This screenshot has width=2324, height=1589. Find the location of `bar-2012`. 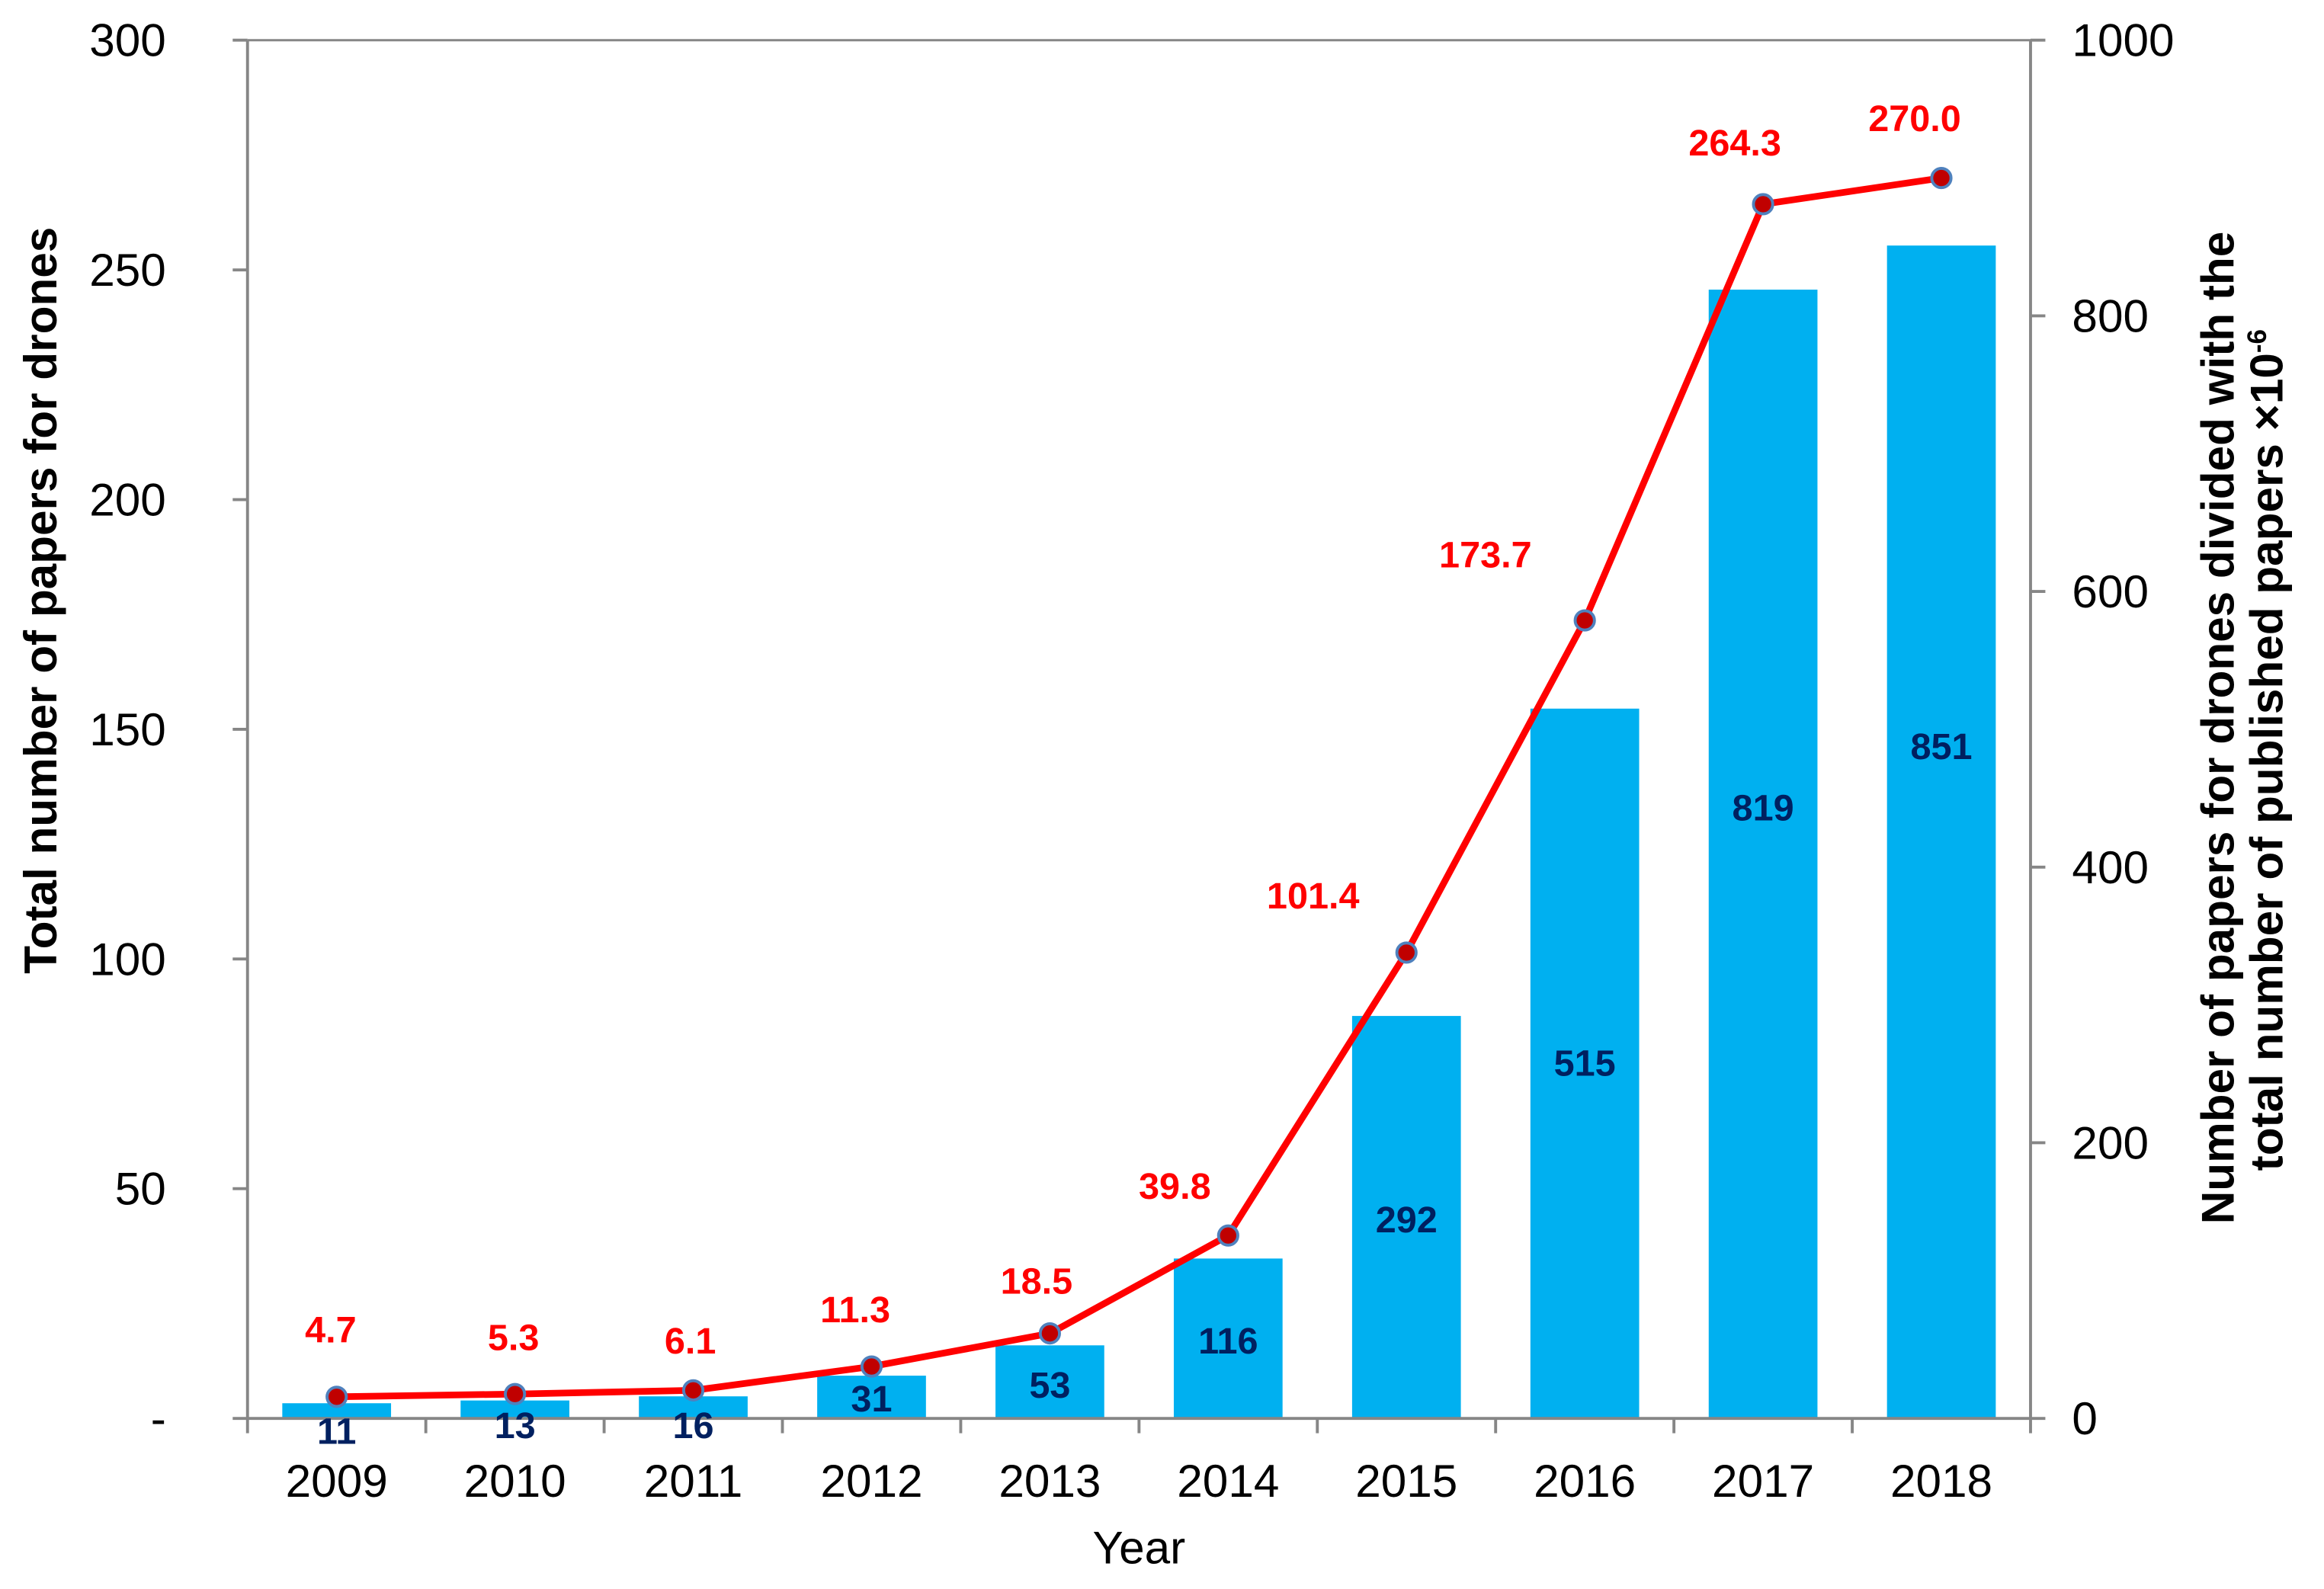

bar-2012 is located at coordinates (871, 1398).